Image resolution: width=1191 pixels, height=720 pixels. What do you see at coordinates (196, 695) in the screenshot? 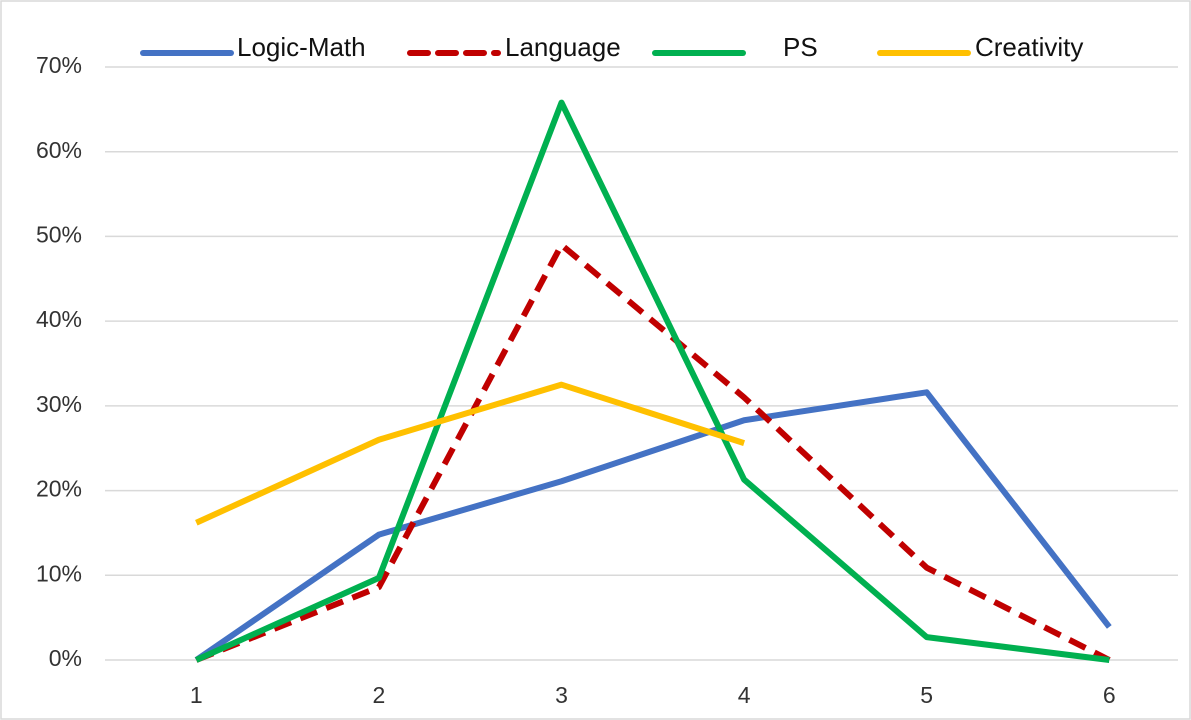
I see `x-tick-label: 1` at bounding box center [196, 695].